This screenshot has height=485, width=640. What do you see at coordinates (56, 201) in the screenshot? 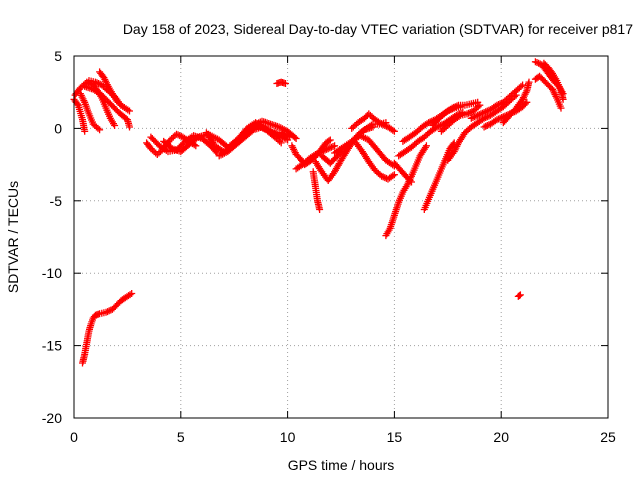
I see `y-tick-label: -5` at bounding box center [56, 201].